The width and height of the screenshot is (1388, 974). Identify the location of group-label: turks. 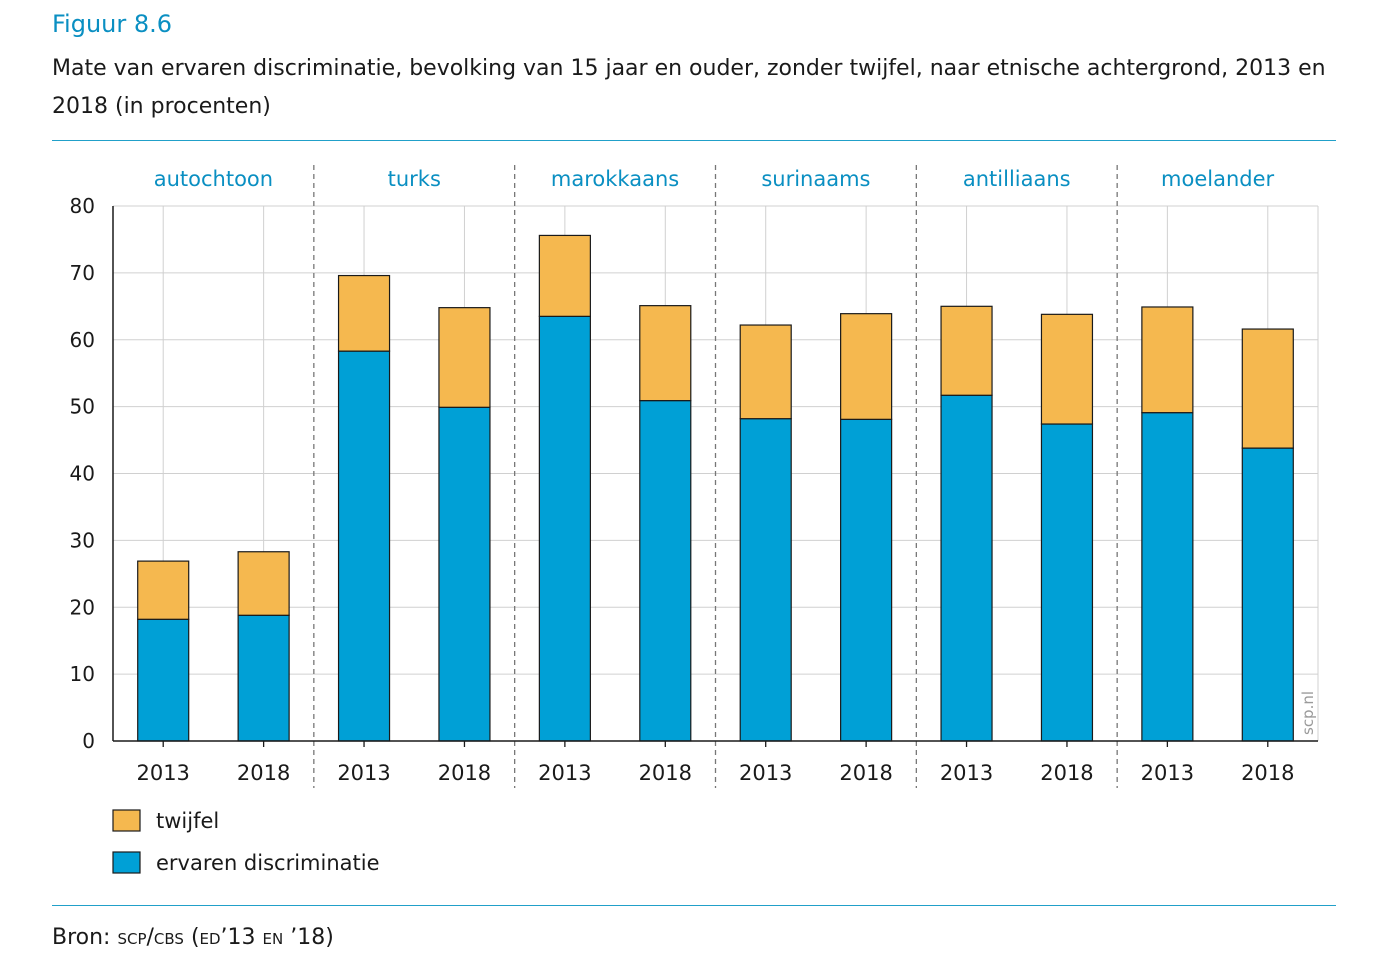
(414, 179).